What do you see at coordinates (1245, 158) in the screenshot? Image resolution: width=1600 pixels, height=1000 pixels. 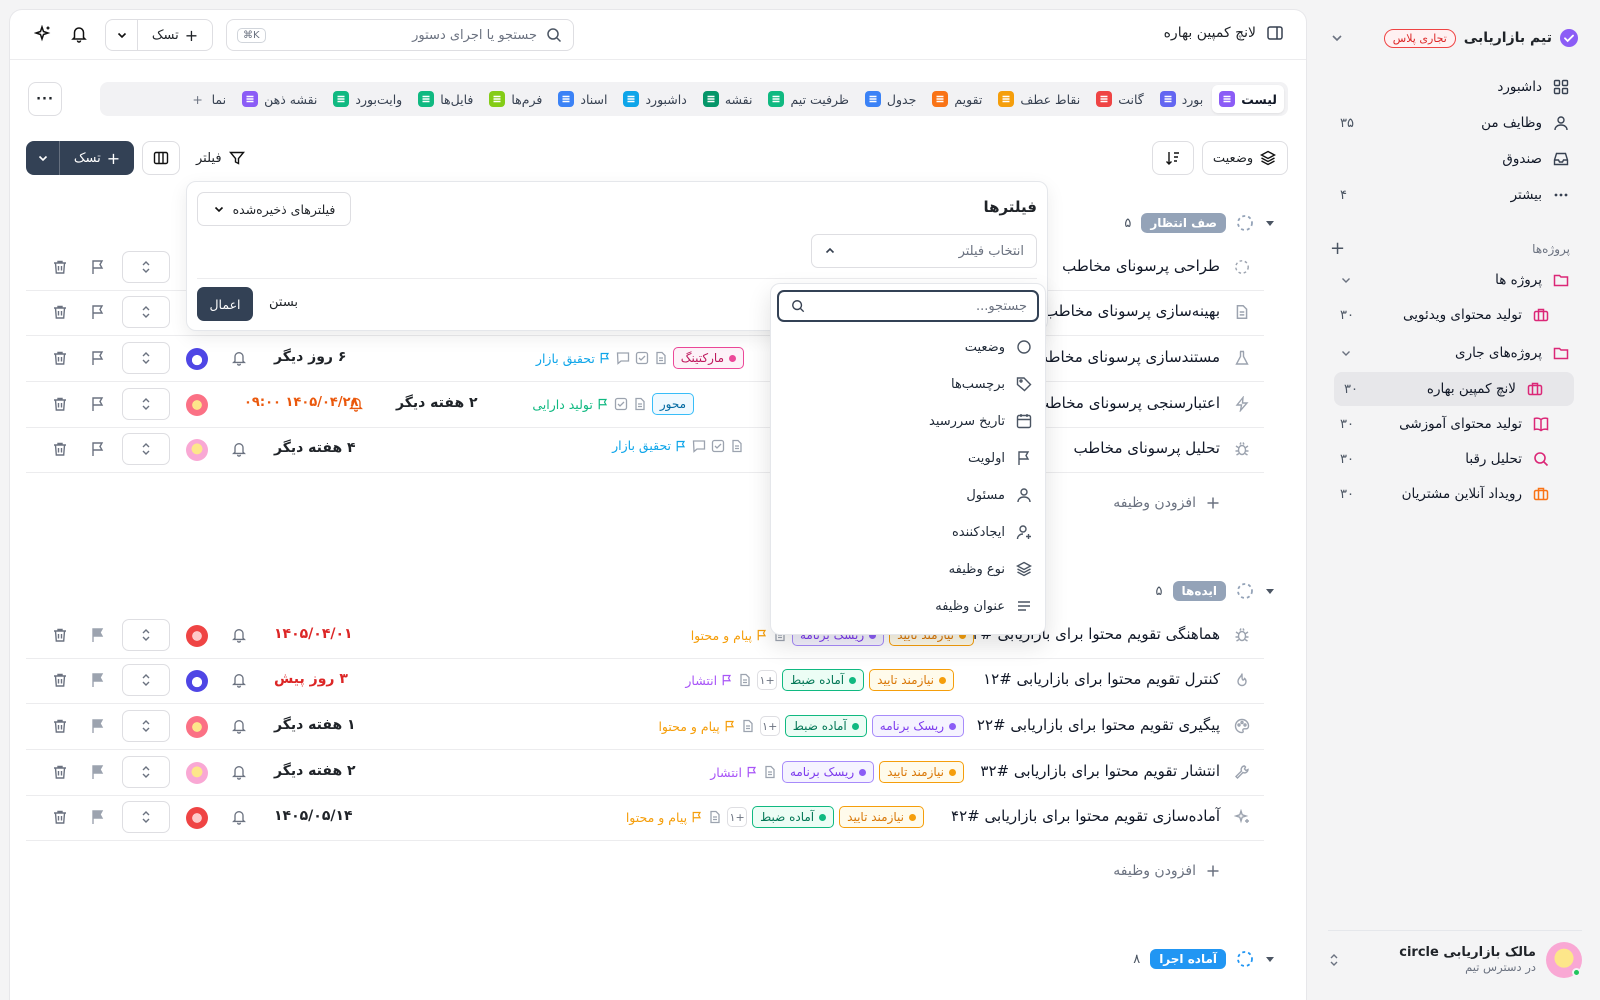 I see `group-by-status-button: وضعیت` at bounding box center [1245, 158].